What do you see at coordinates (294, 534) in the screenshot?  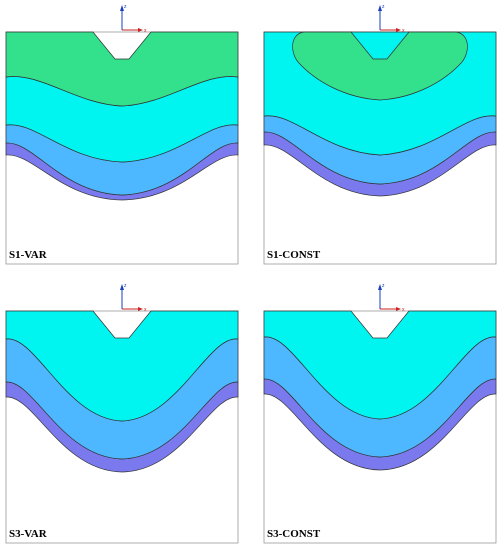 I see `panel-label: S3-CONST` at bounding box center [294, 534].